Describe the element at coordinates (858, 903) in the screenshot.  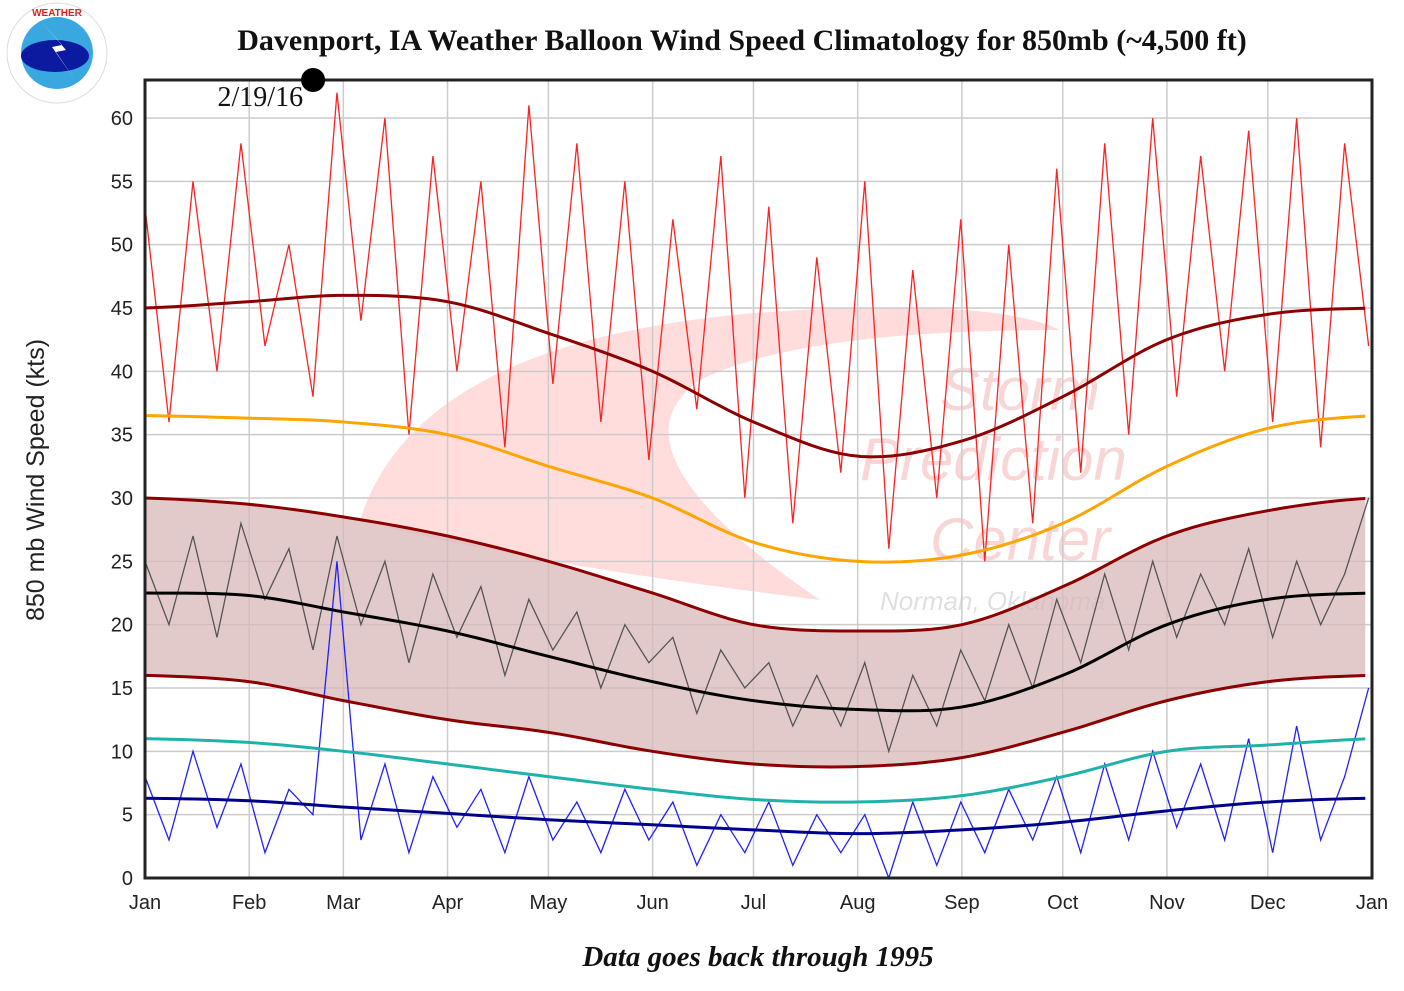
I see `x-tick-label: Aug` at that location.